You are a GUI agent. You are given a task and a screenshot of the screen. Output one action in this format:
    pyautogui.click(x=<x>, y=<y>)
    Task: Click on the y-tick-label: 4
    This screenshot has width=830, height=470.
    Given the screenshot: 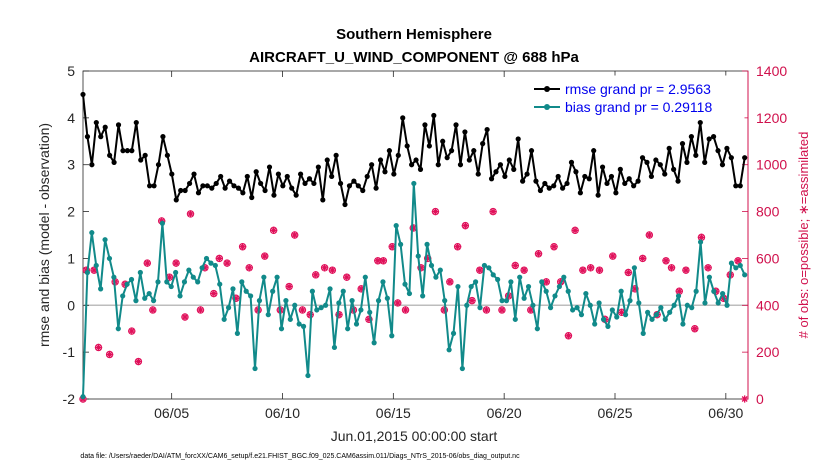 What is the action you would take?
    pyautogui.click(x=71, y=118)
    